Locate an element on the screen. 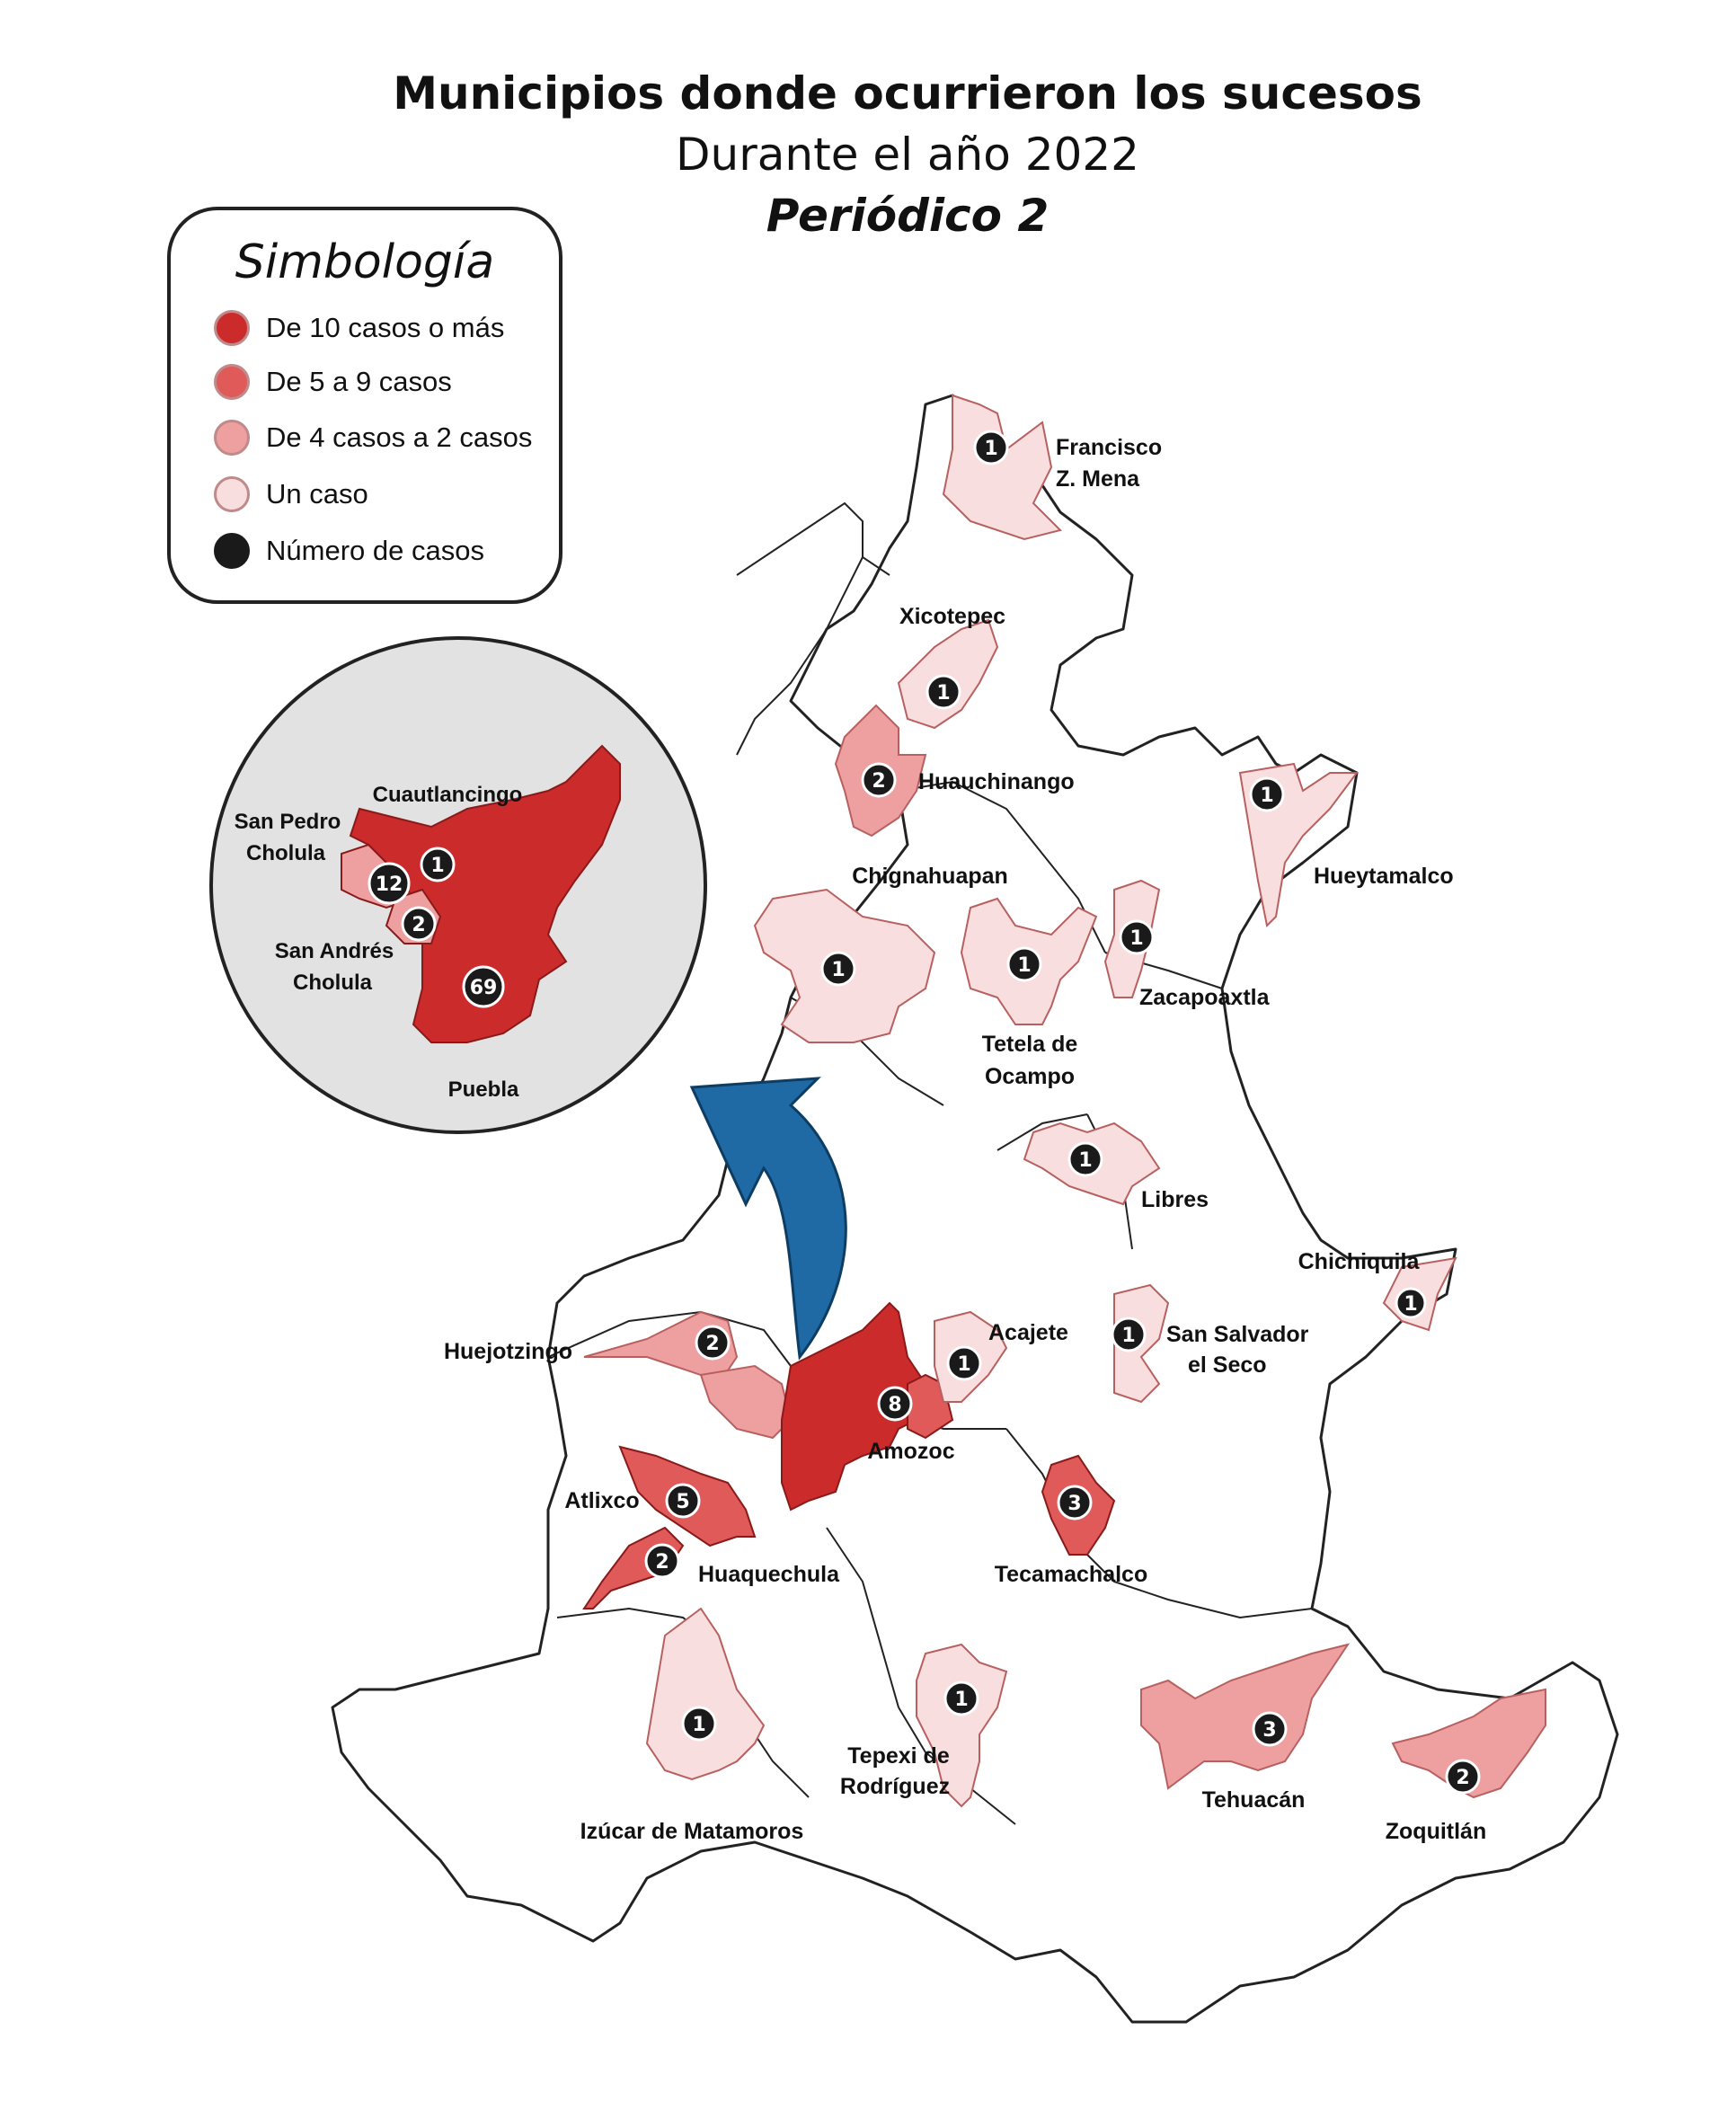 The width and height of the screenshot is (1736, 2128). svg-text: 8 is located at coordinates (894, 1405).